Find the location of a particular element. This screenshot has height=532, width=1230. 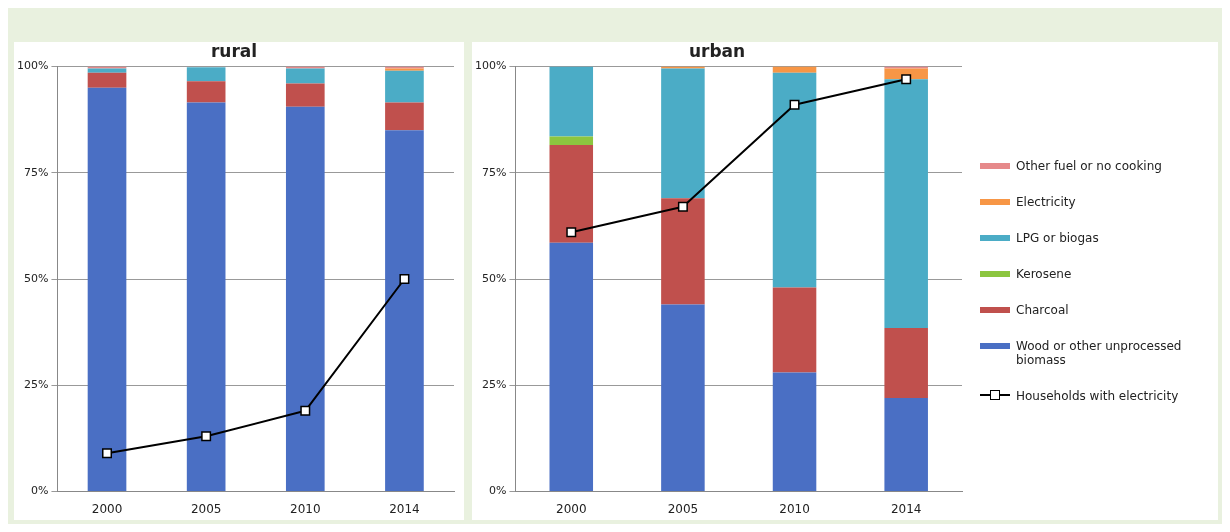

chart-title: rural is located at coordinates (234, 50).